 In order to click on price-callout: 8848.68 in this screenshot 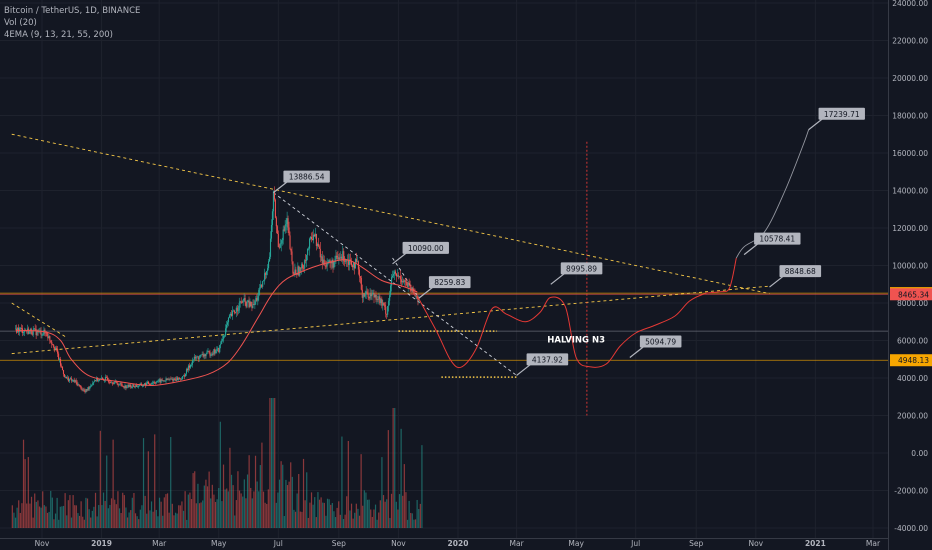, I will do `click(795, 276)`.